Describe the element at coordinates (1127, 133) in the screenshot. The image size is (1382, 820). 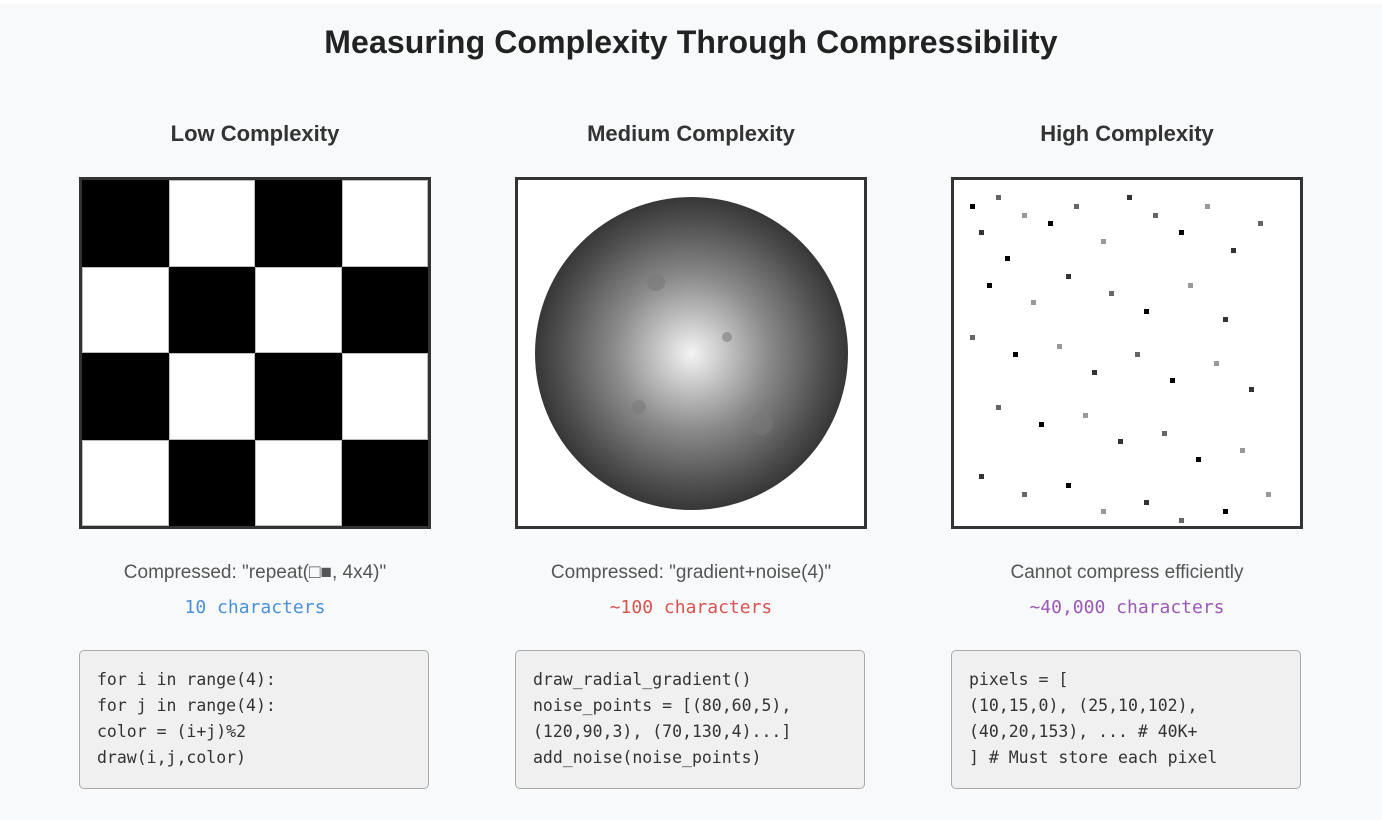
I see `column-heading: High Complexity` at that location.